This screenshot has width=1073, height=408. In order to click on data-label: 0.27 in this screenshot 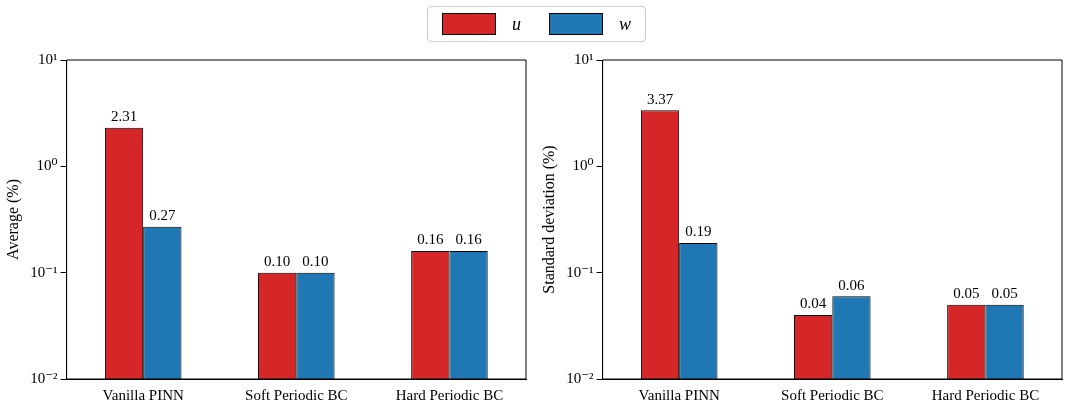, I will do `click(162, 215)`.